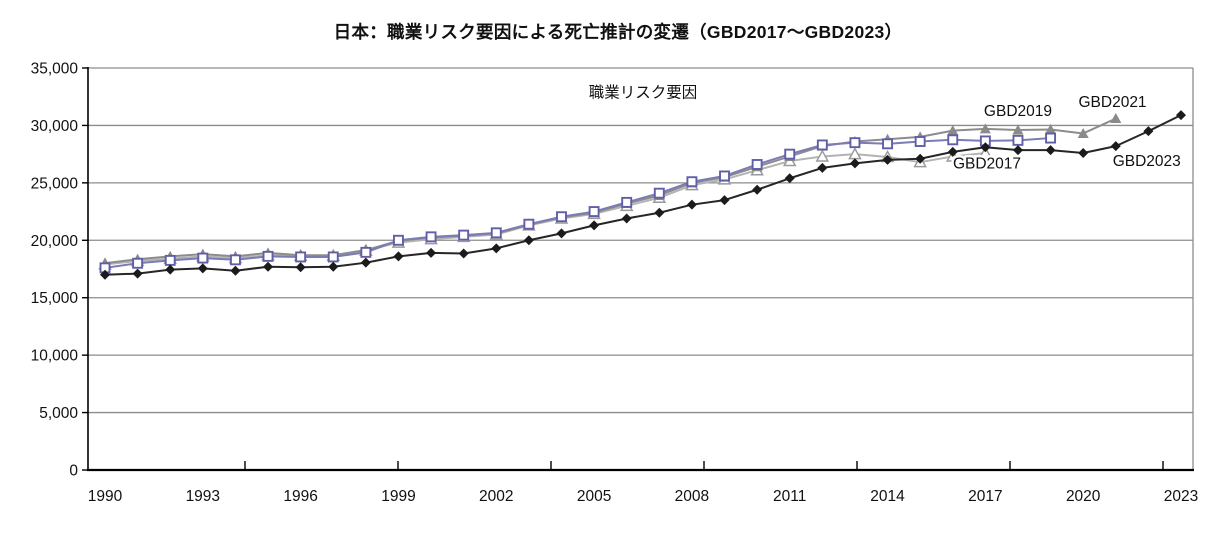 Image resolution: width=1230 pixels, height=533 pixels. Describe the element at coordinates (73, 471) in the screenshot. I see `y-tick-label: 0` at that location.